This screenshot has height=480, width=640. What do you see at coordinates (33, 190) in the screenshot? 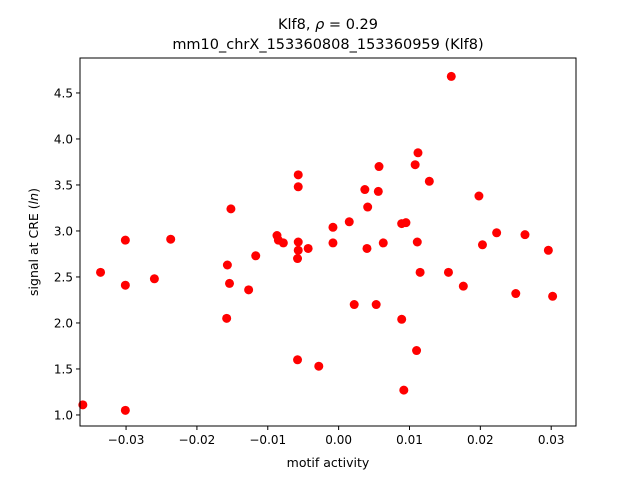
I see `y-axis-label-suffix: )` at bounding box center [33, 190].